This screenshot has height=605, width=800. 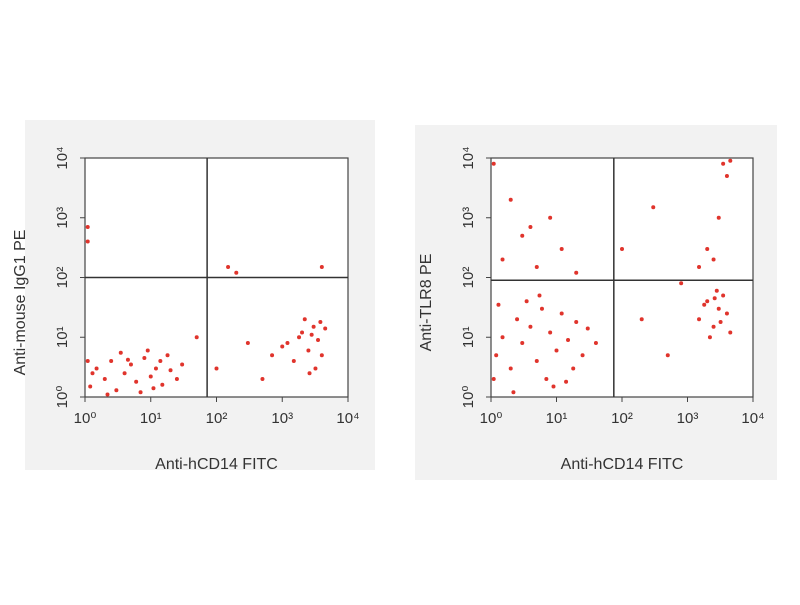 I want to click on x-tick-label: 10⁴, so click(x=752, y=418).